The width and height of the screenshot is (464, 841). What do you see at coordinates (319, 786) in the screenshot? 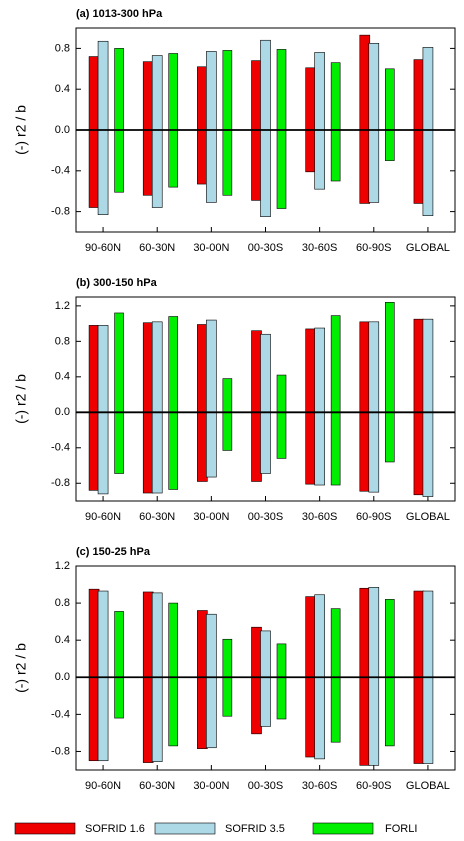
I see `x-tick-label: 30-60S` at bounding box center [319, 786].